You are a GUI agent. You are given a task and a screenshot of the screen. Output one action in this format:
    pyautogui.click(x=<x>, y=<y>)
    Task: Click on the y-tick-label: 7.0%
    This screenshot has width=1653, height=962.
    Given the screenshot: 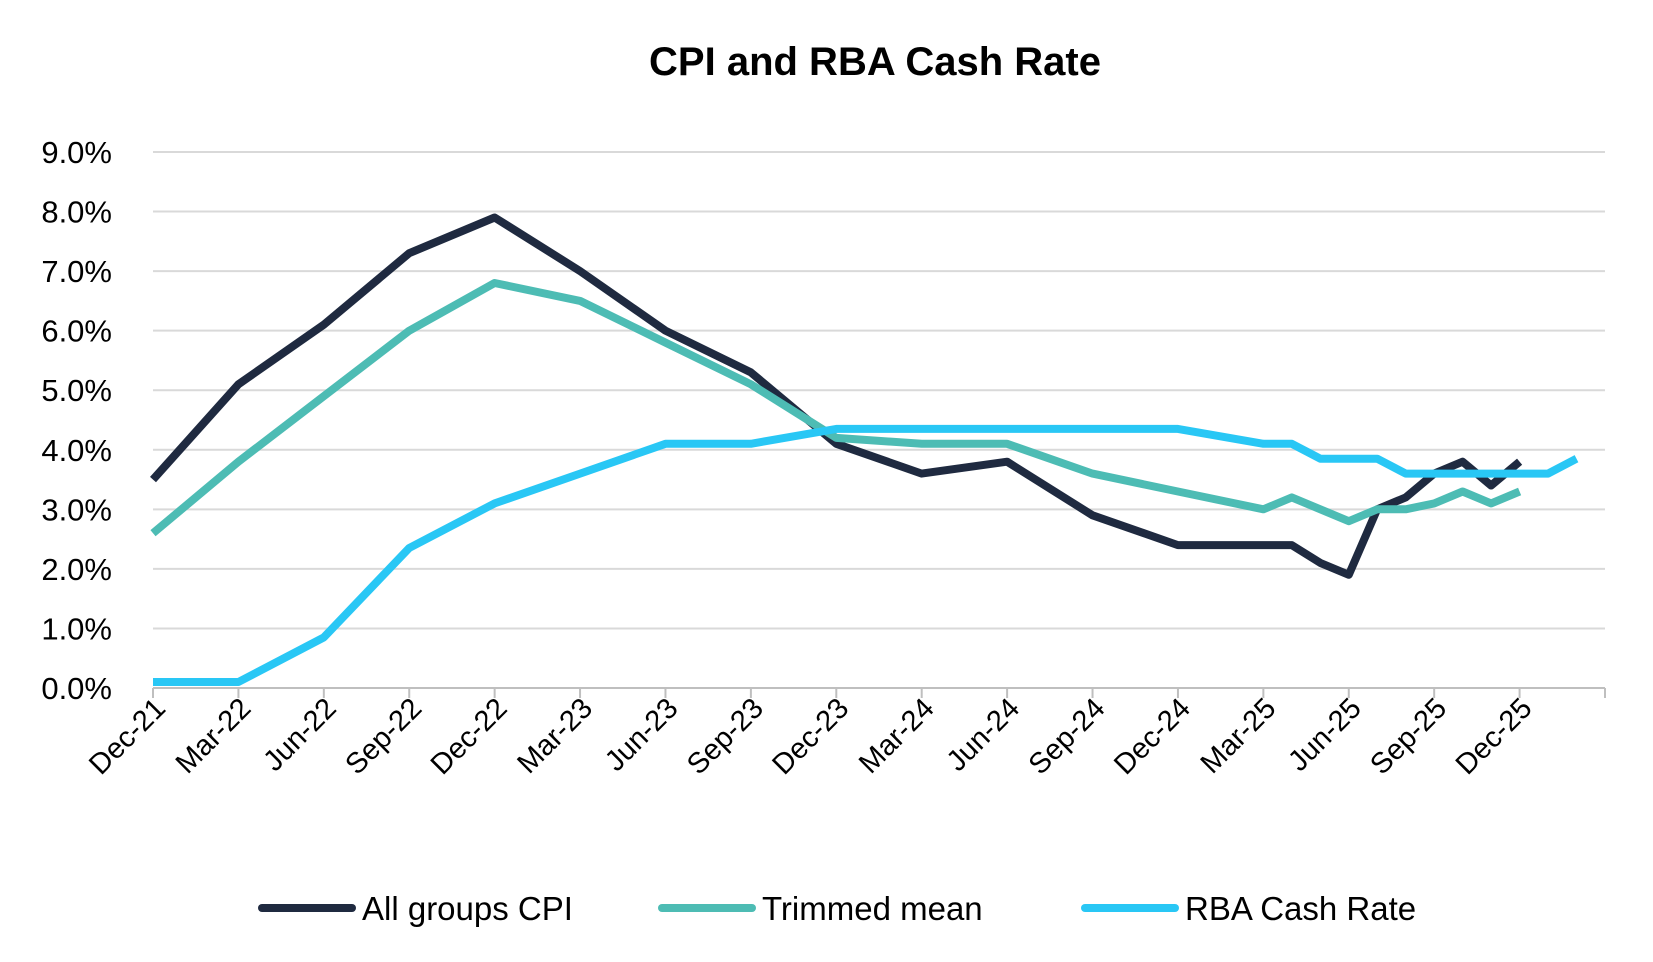 What is the action you would take?
    pyautogui.click(x=76, y=271)
    